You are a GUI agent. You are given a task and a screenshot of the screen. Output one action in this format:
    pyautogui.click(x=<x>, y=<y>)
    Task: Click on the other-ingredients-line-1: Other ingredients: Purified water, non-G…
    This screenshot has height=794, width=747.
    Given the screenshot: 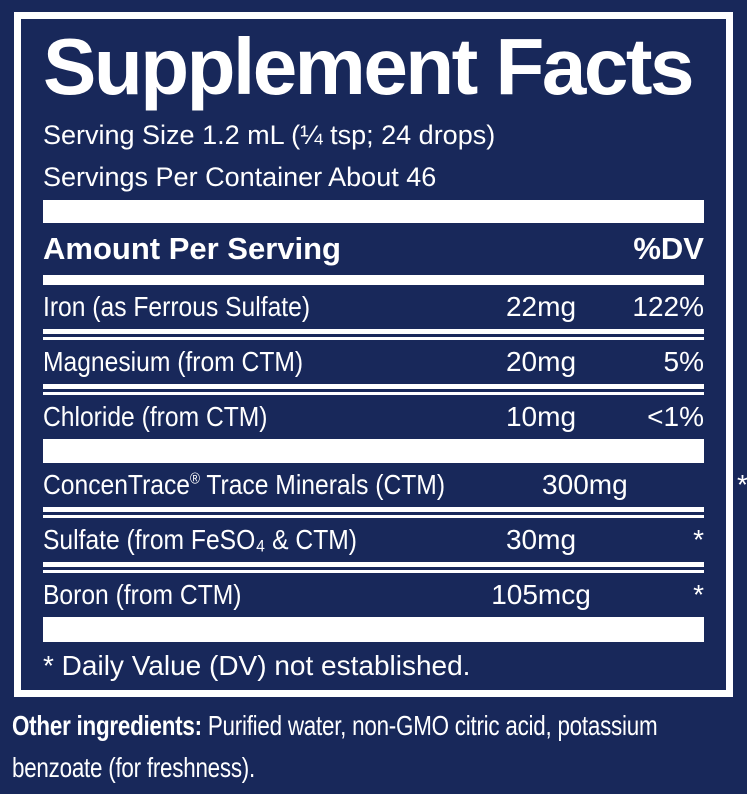 What is the action you would take?
    pyautogui.click(x=379, y=726)
    